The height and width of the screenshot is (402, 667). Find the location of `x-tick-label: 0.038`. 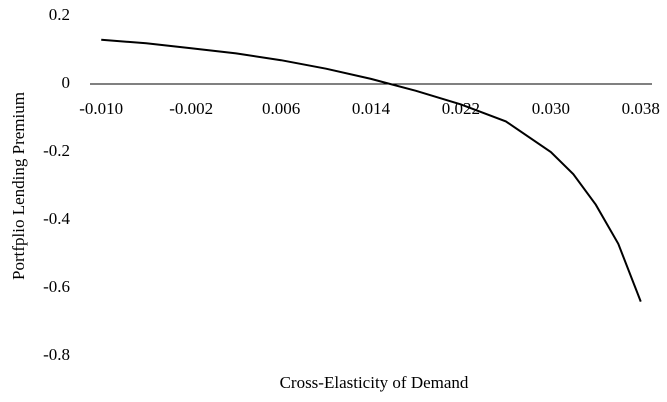

x-tick-label: 0.038 is located at coordinates (641, 108).